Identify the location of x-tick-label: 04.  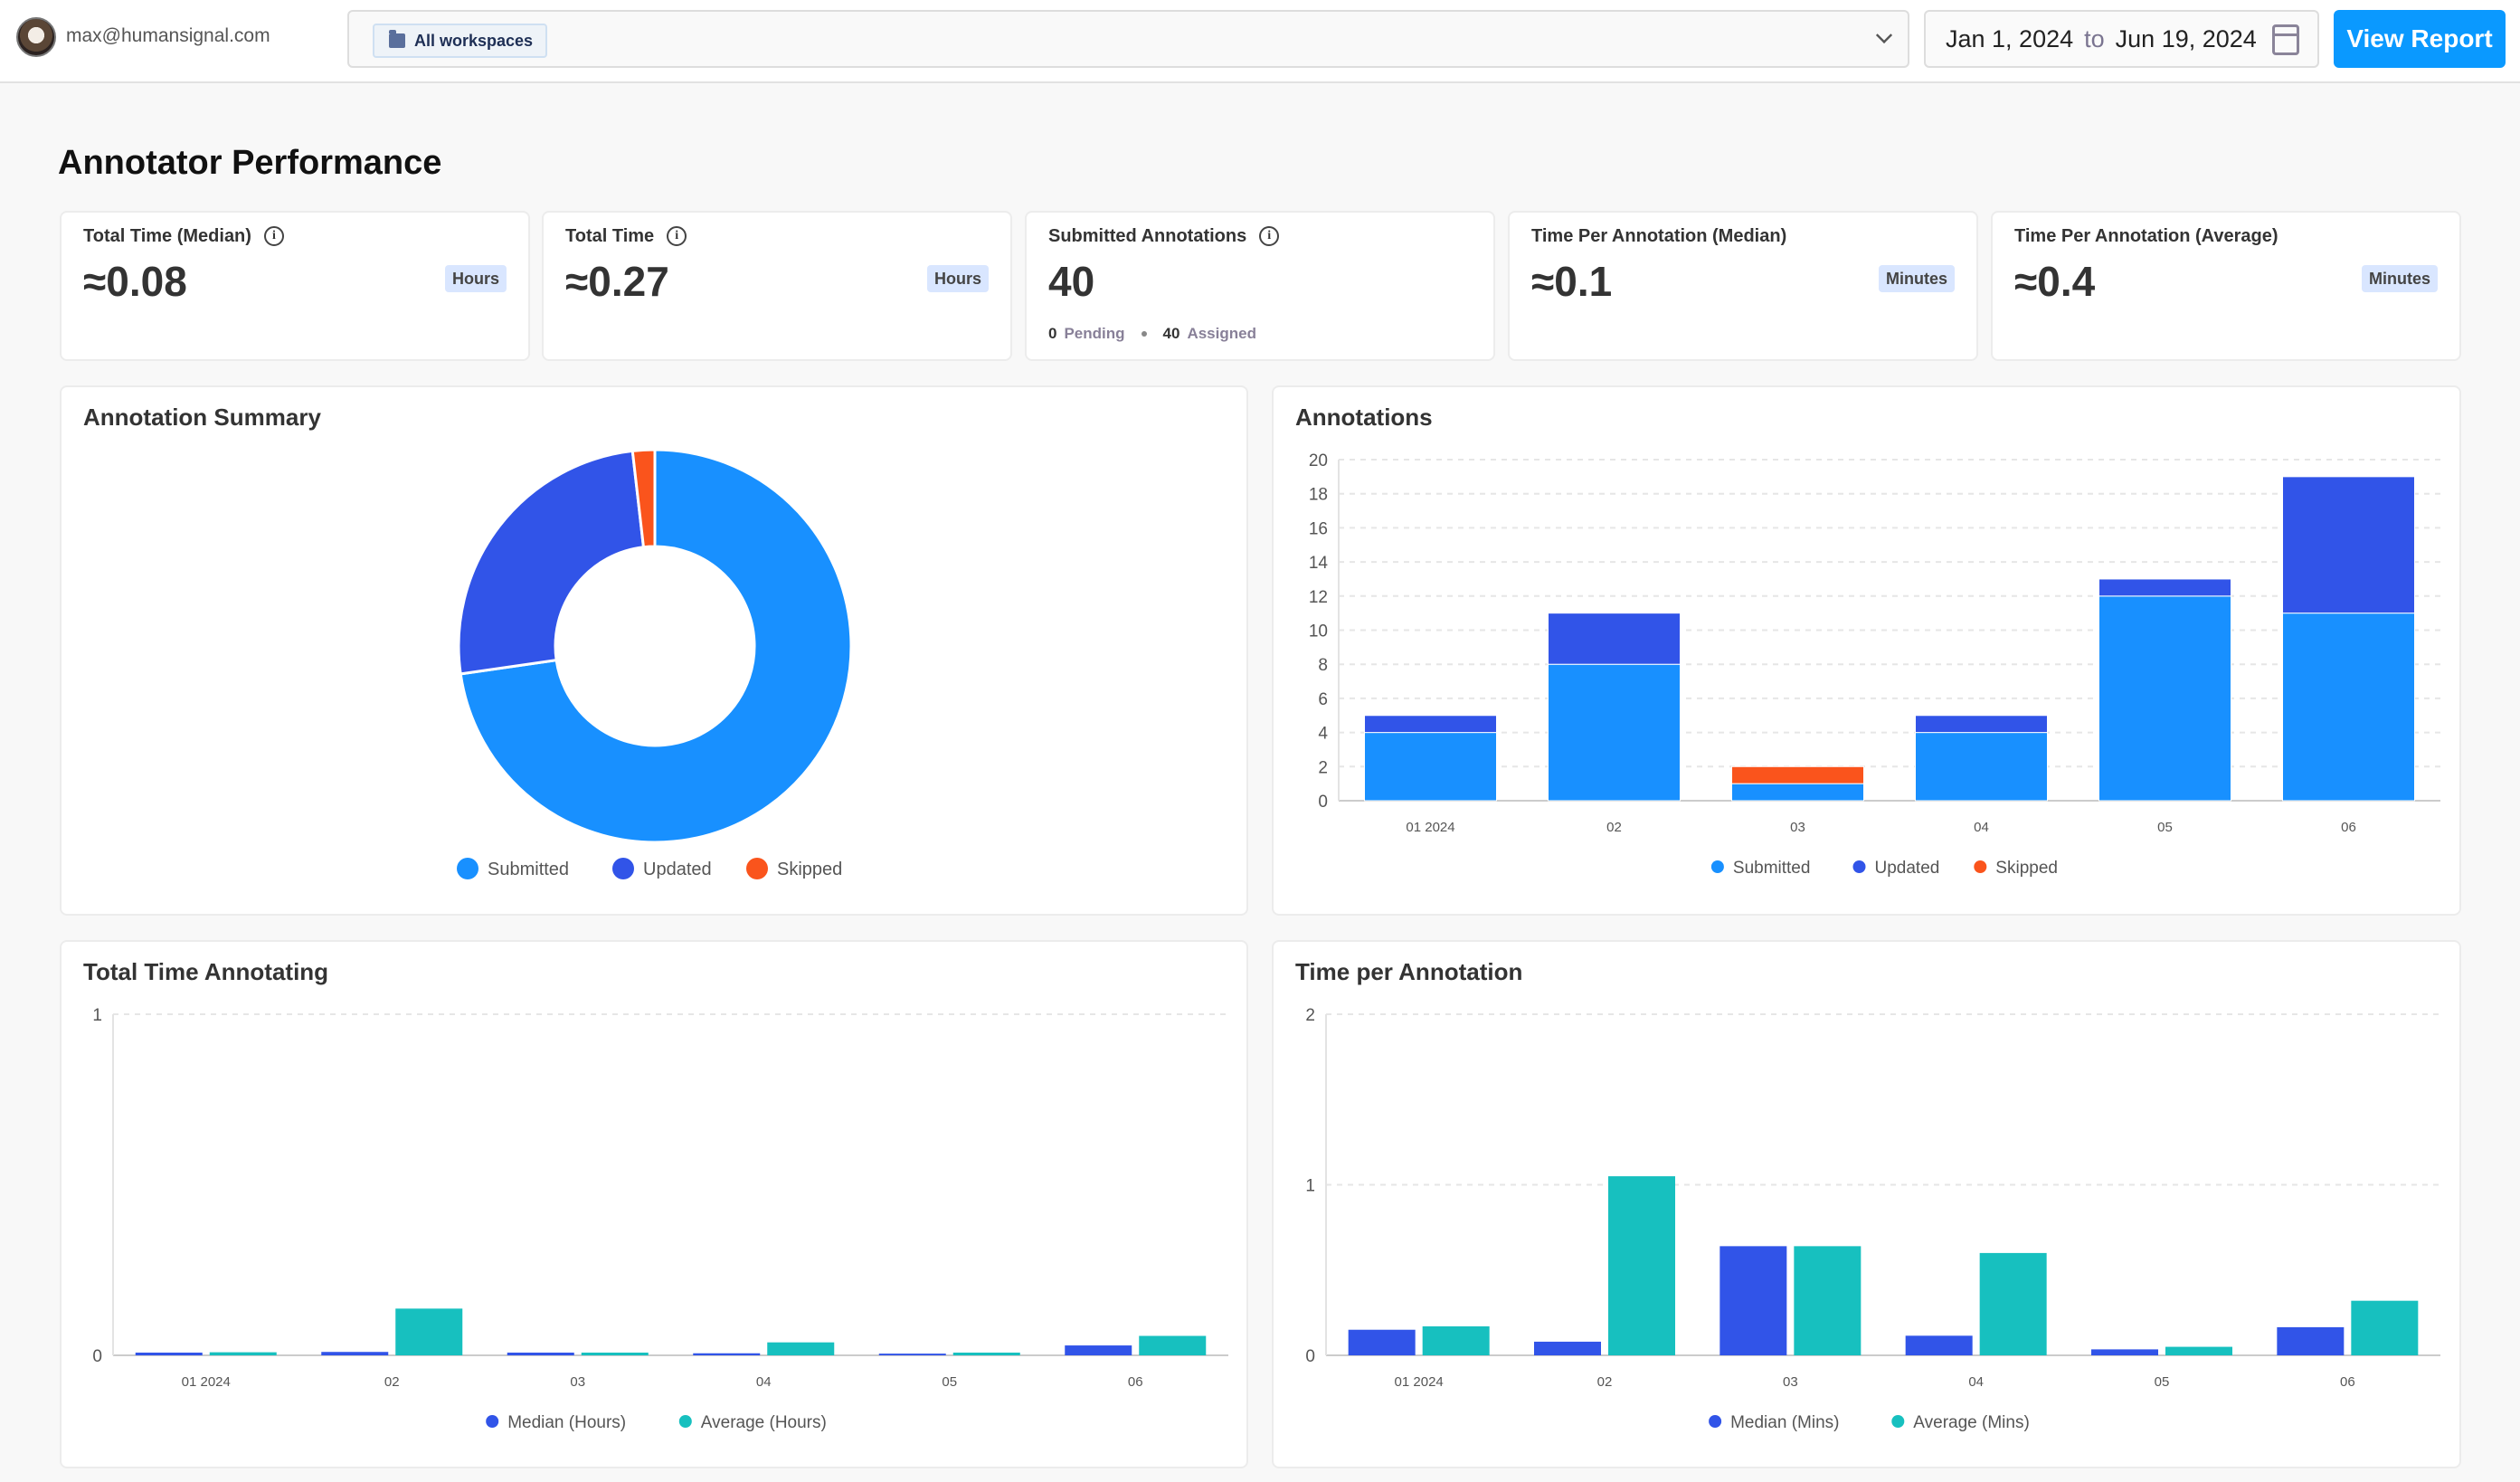
(1981, 828).